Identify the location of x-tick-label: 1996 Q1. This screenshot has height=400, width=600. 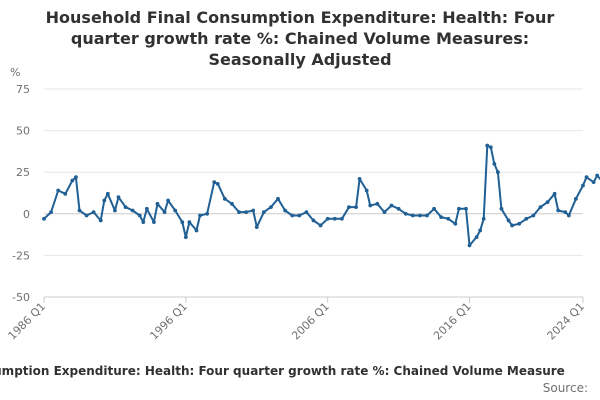
(168, 321).